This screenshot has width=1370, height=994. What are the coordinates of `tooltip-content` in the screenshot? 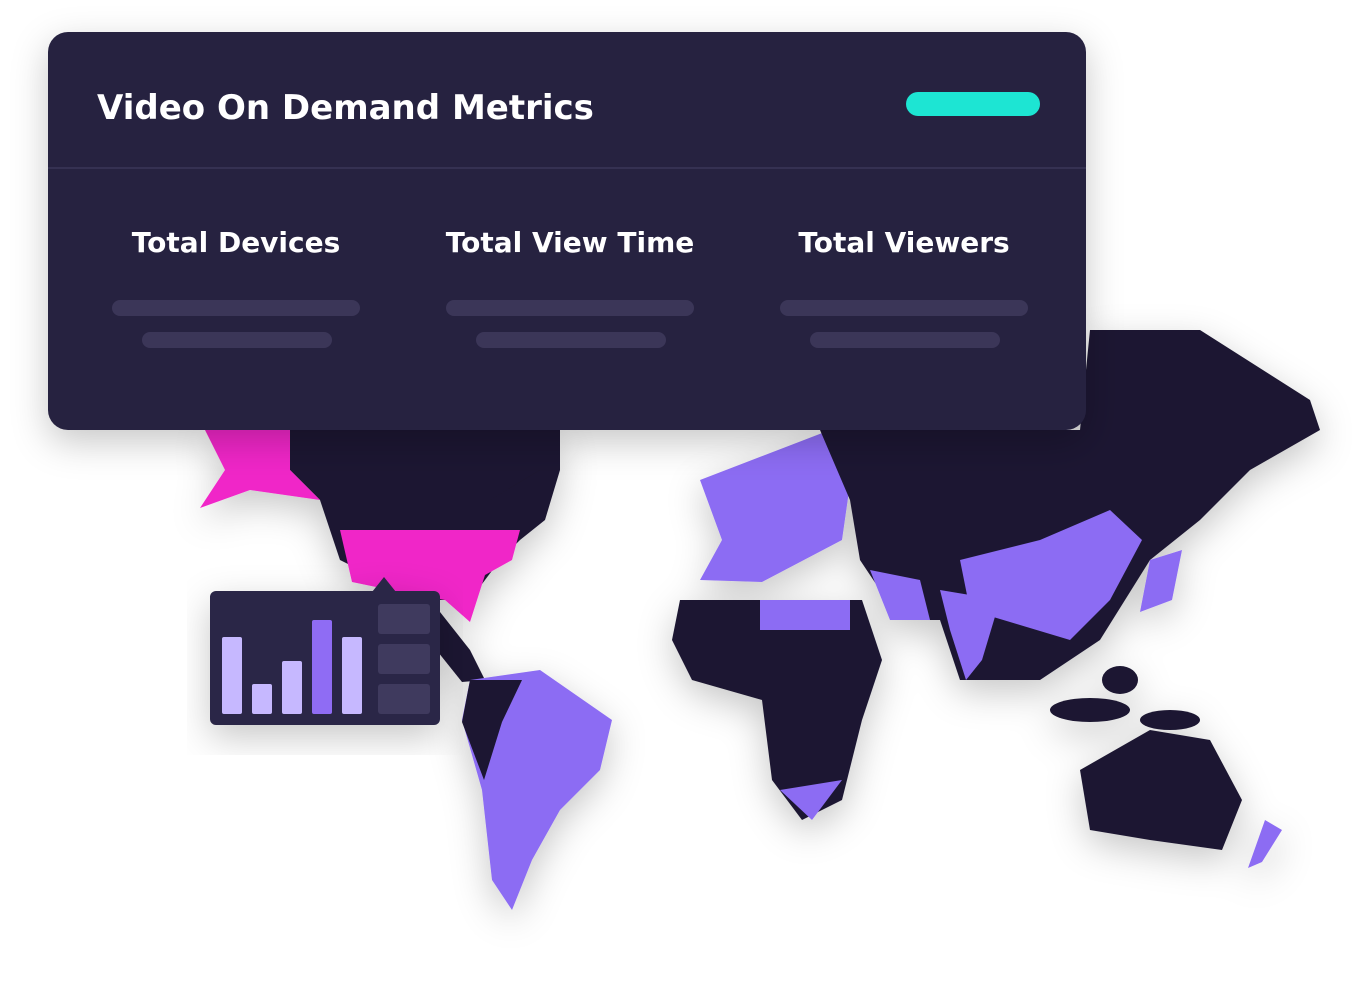 It's located at (326, 659).